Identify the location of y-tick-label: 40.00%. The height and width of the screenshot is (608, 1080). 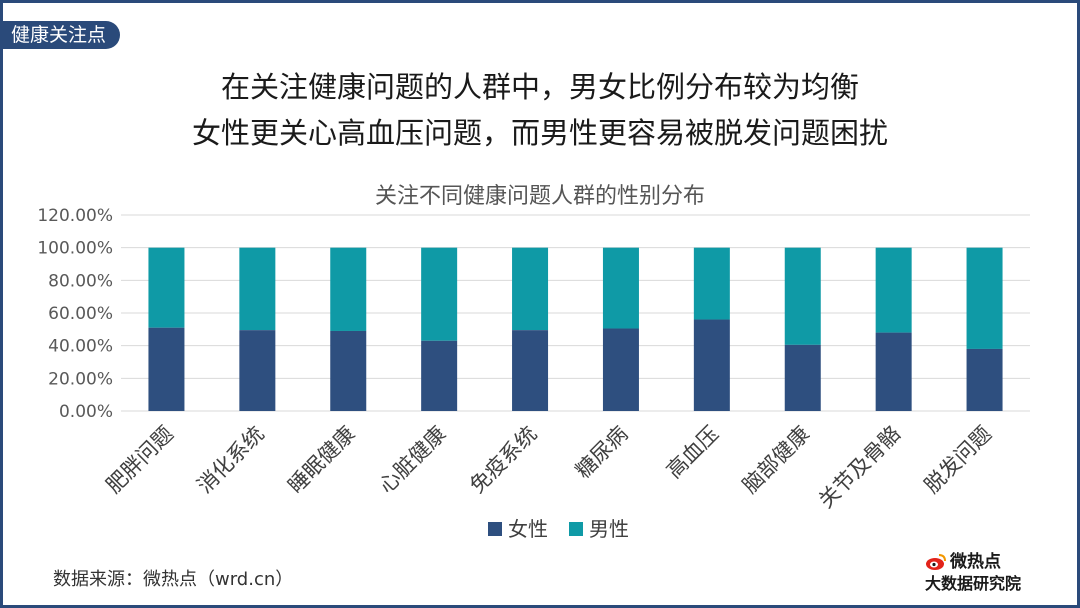
(80, 347).